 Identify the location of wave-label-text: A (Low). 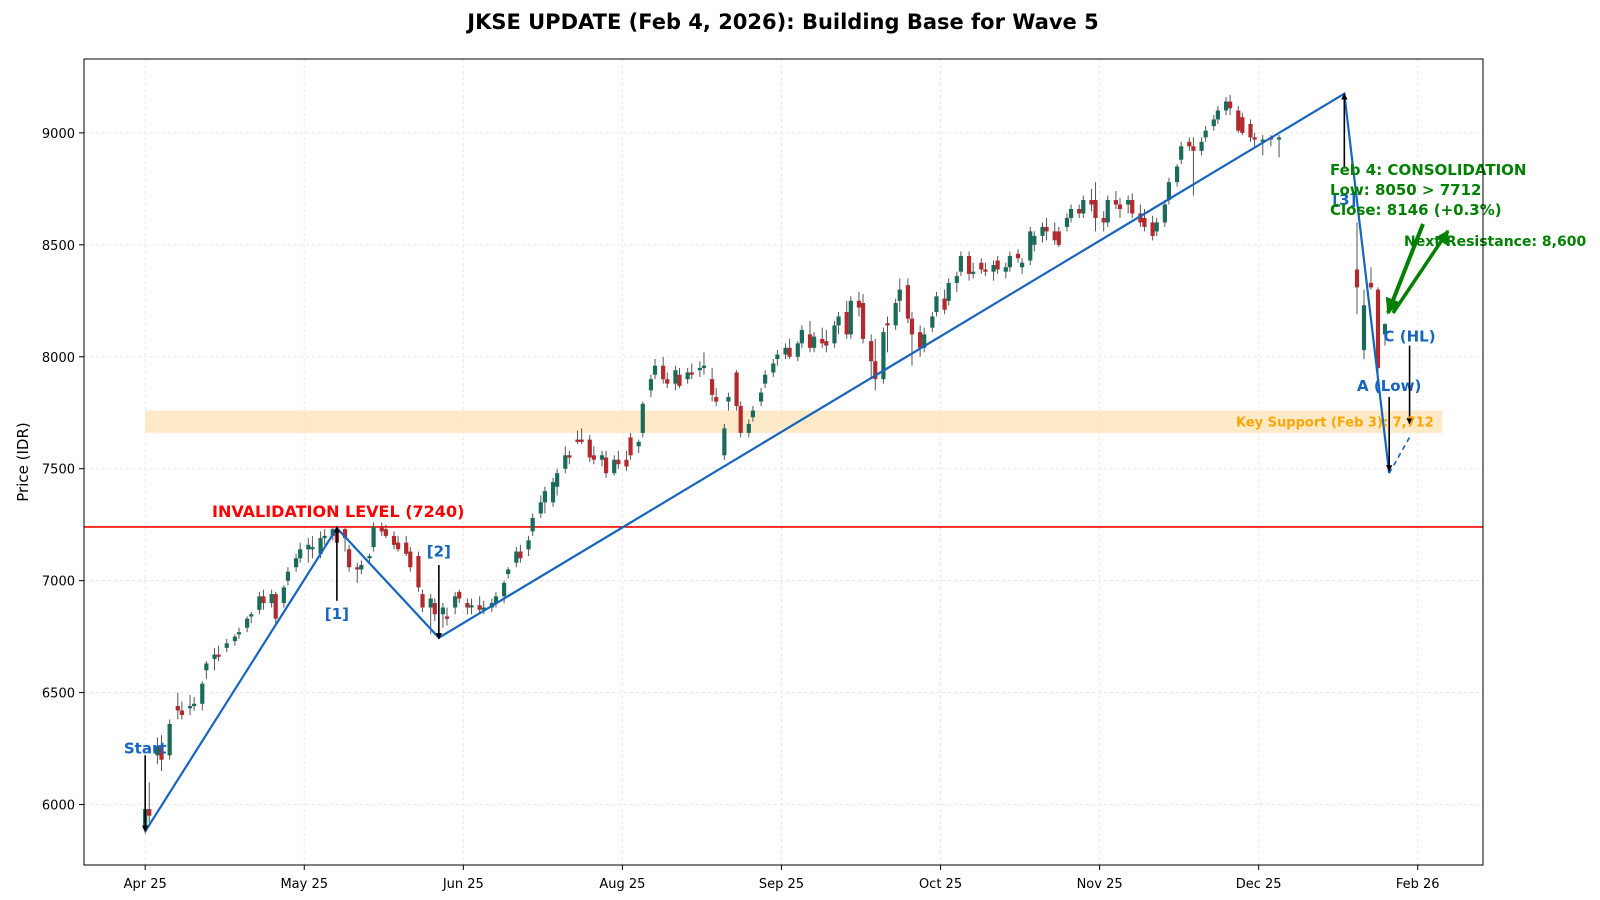
(1389, 386).